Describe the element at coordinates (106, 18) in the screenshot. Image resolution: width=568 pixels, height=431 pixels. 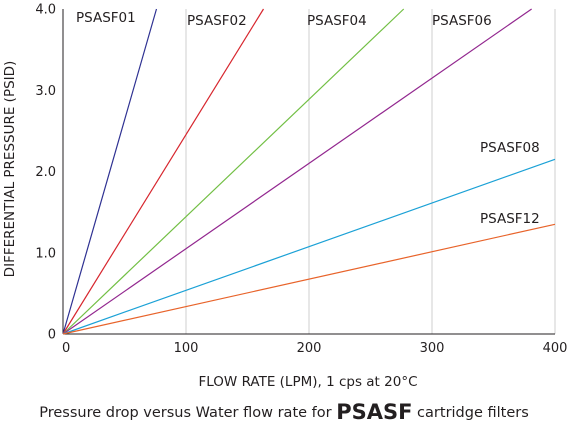
I see `series-label-psasf01: PSASF01` at that location.